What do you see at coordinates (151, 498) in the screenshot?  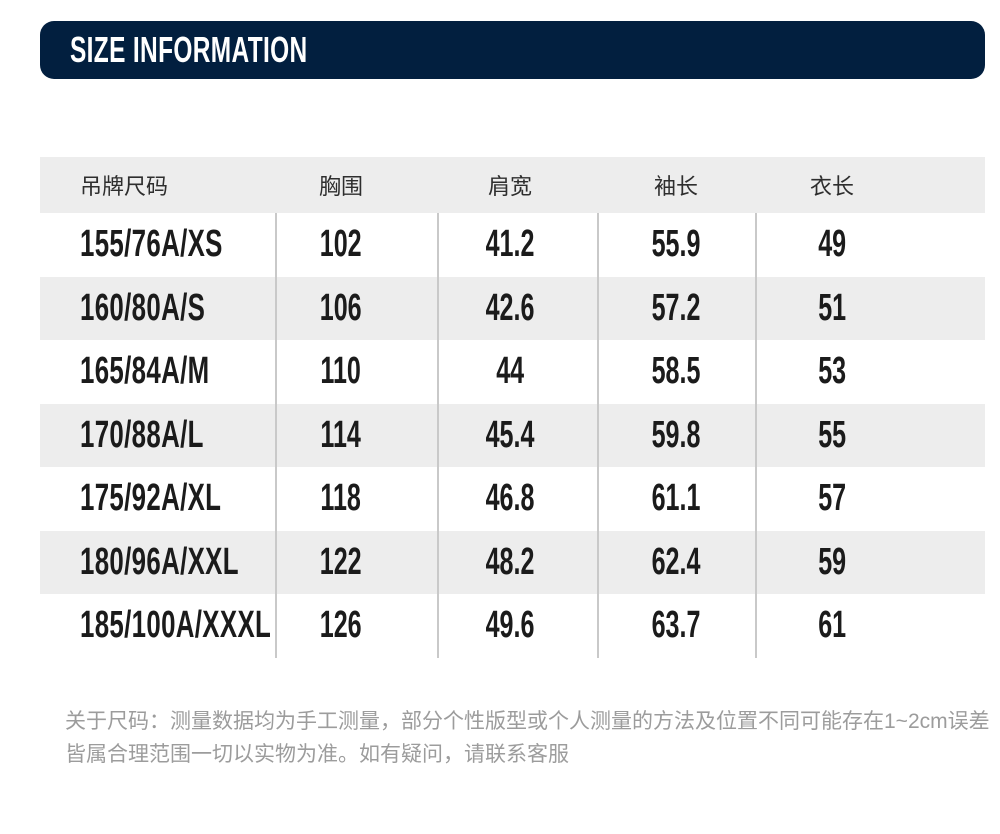 I see `size-cell: 175/92A/XL` at bounding box center [151, 498].